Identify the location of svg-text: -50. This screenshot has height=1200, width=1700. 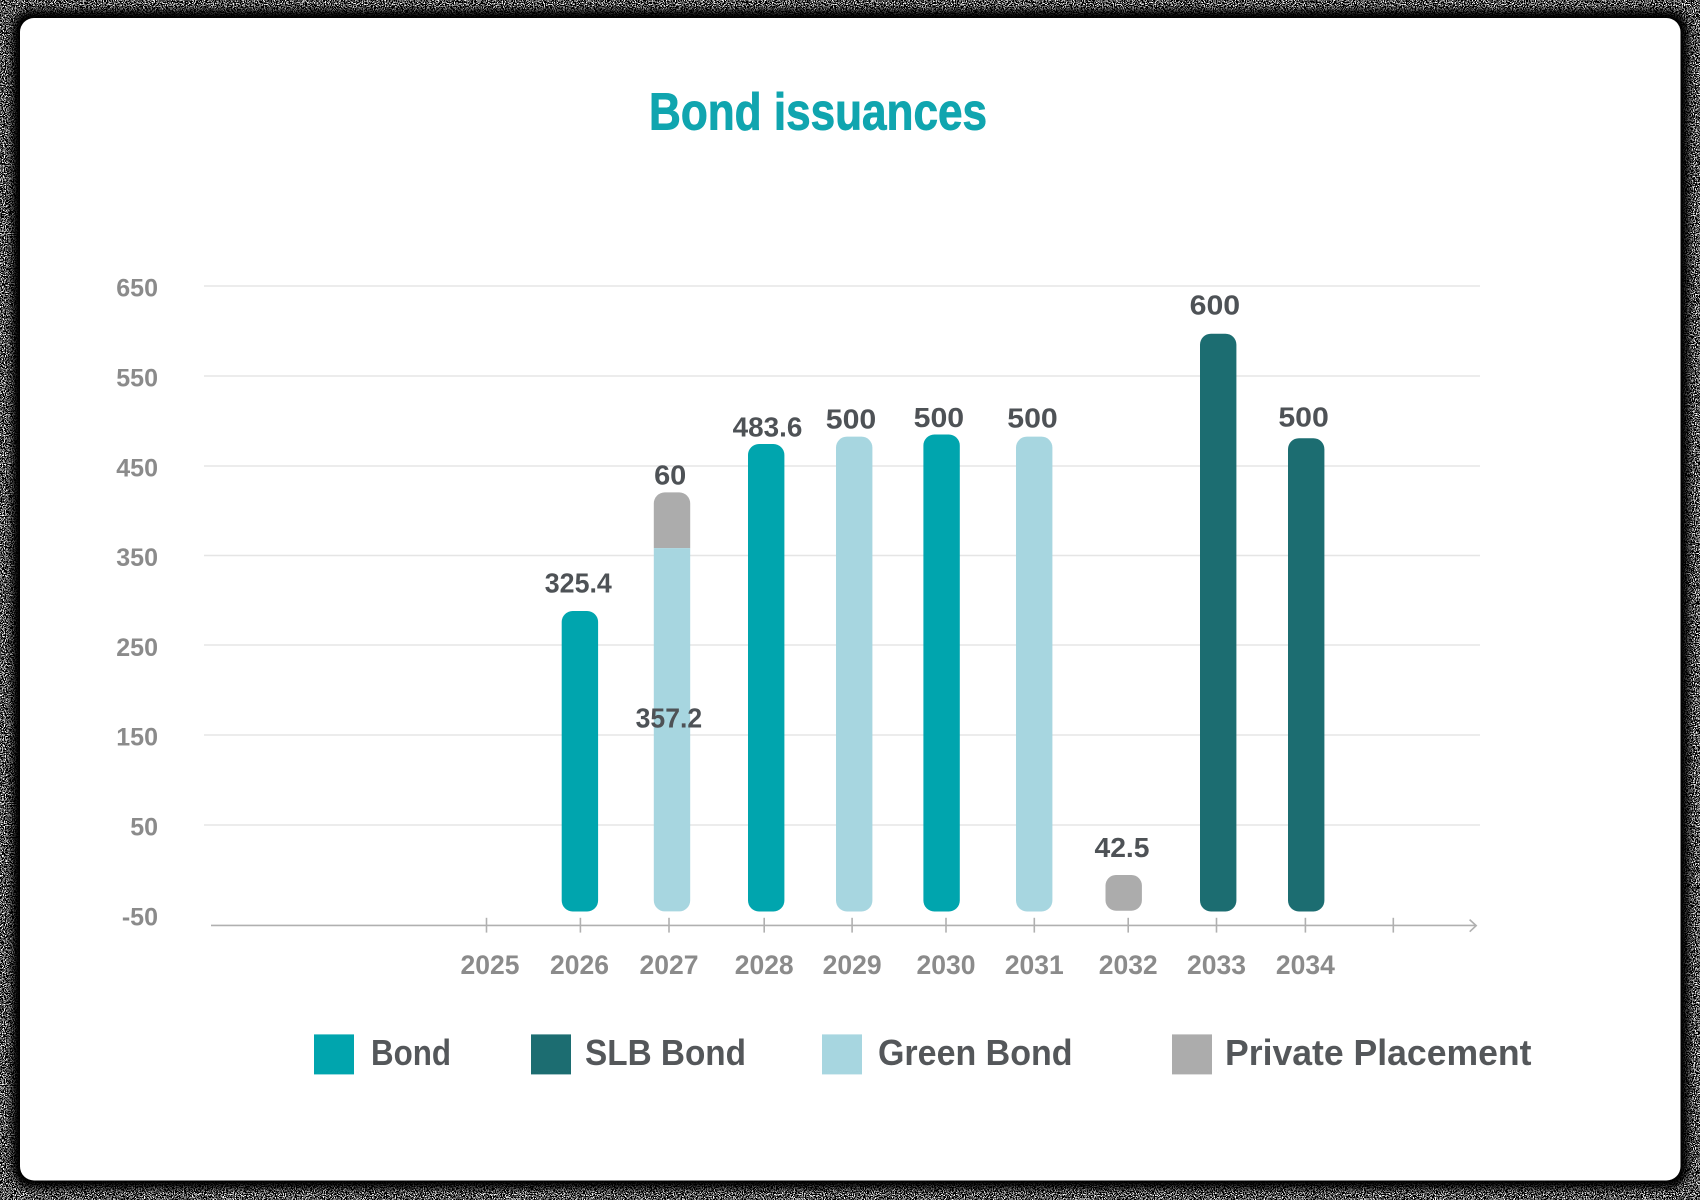
(140, 918).